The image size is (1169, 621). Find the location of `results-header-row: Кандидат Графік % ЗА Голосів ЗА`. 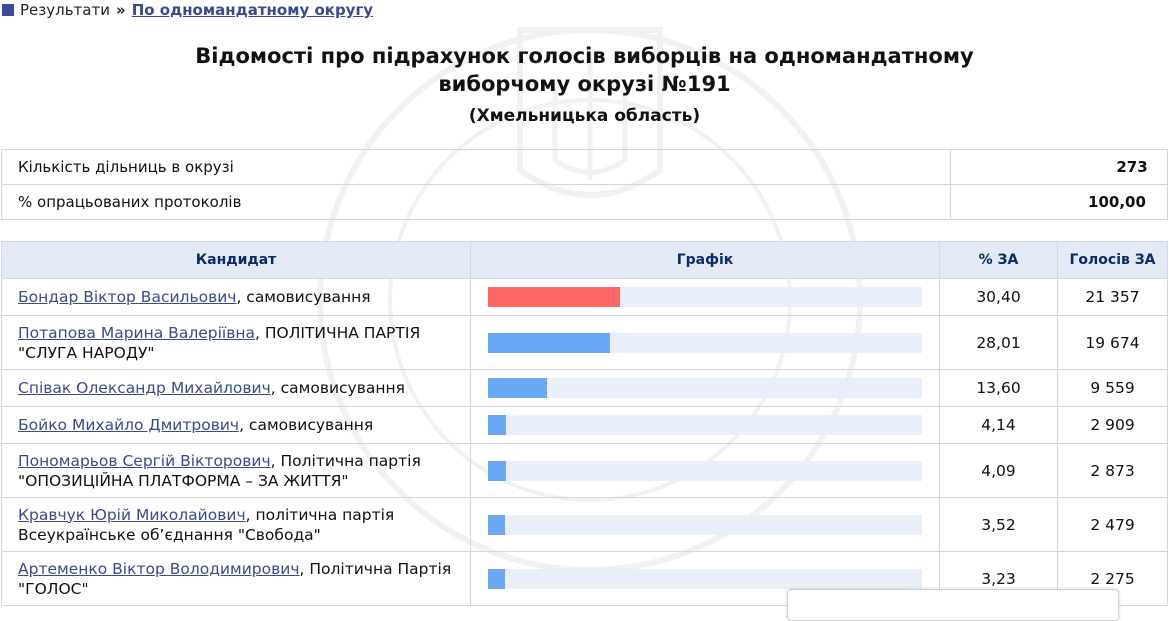

results-header-row: Кандидат Графік % ЗА Голосів ЗА is located at coordinates (584, 260).